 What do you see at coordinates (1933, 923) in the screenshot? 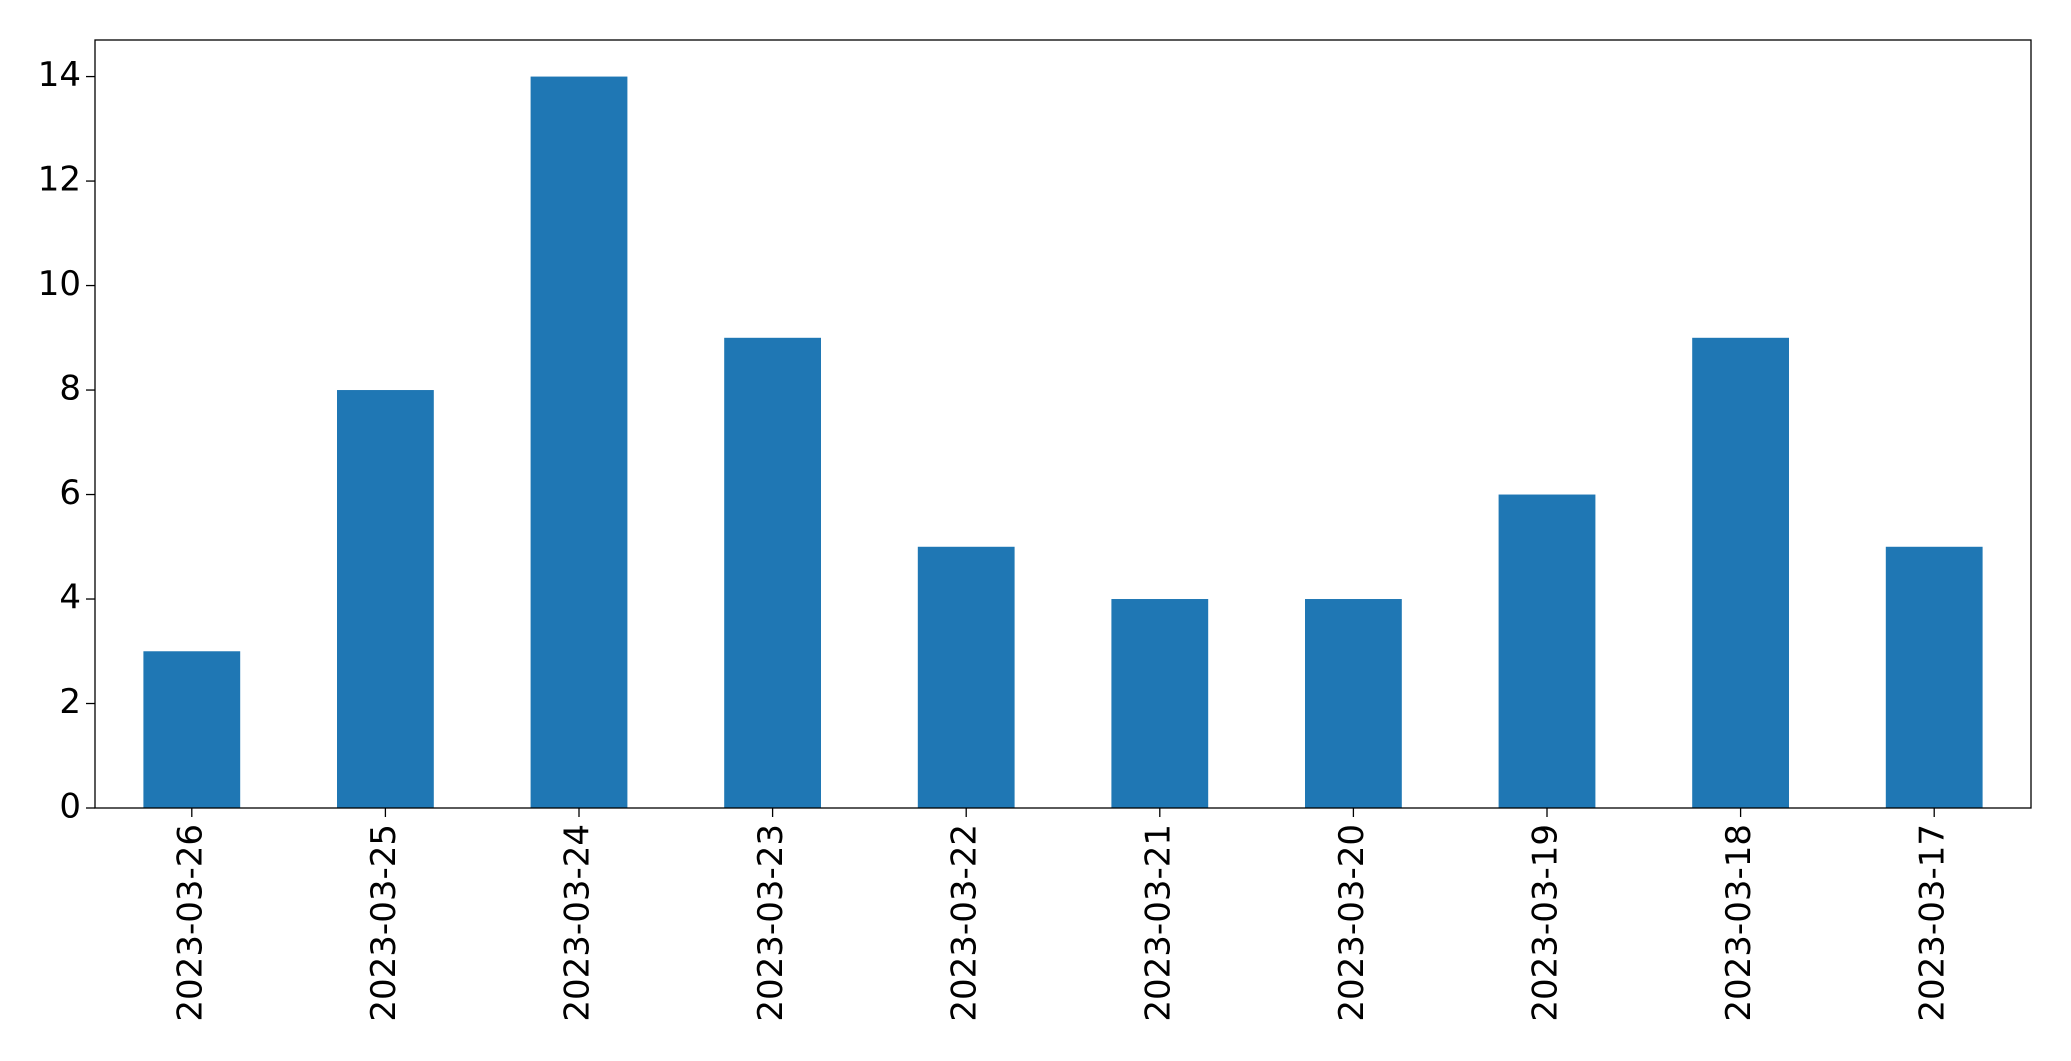
I see `x-tick-label: 2023-03-17` at bounding box center [1933, 923].